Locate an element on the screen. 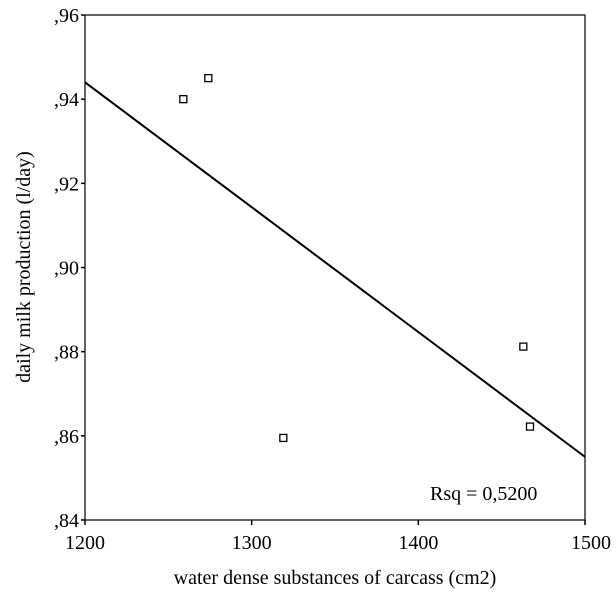 The height and width of the screenshot is (593, 616). y-tick-label: ,84 is located at coordinates (66, 521).